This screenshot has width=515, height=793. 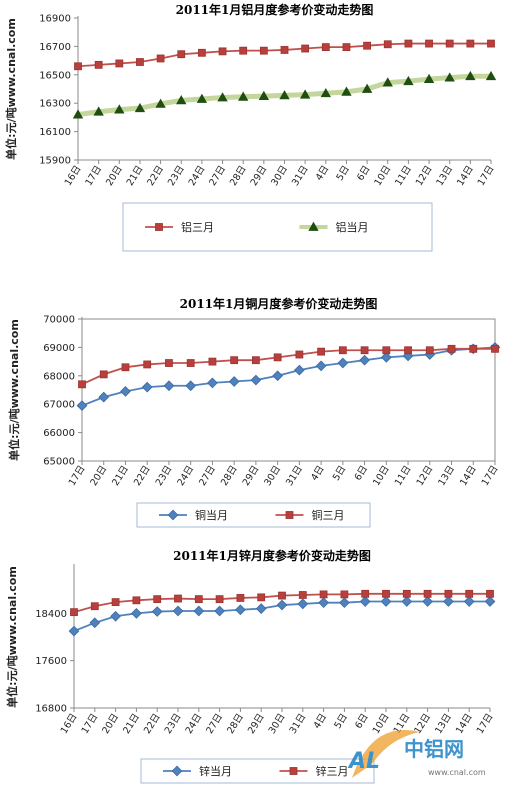 I want to click on aluminum-y-tick-label: 15900, so click(x=55, y=161).